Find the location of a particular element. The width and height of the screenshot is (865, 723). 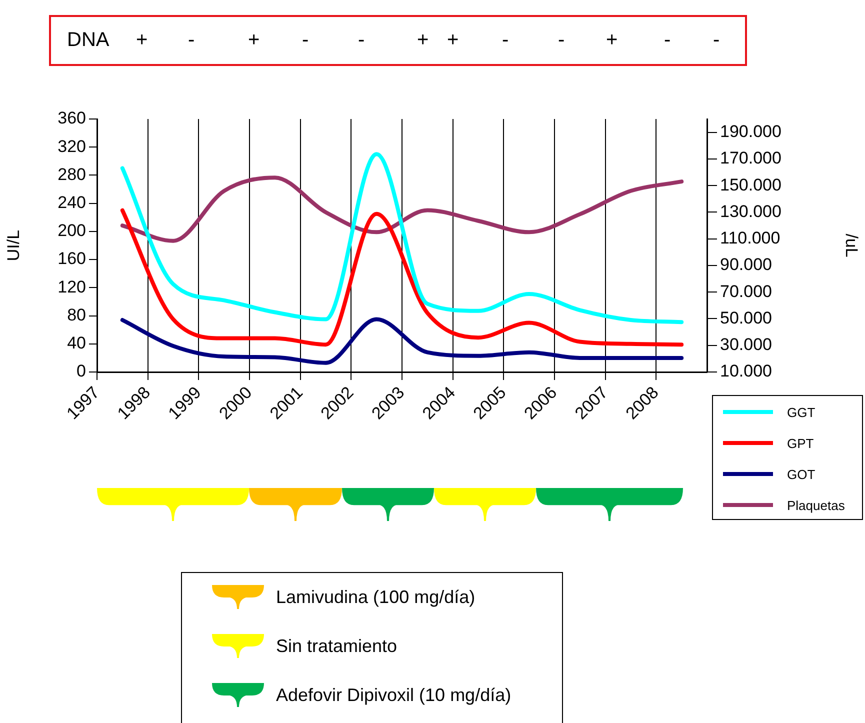

y2-tick-label: 130.000 is located at coordinates (751, 211).